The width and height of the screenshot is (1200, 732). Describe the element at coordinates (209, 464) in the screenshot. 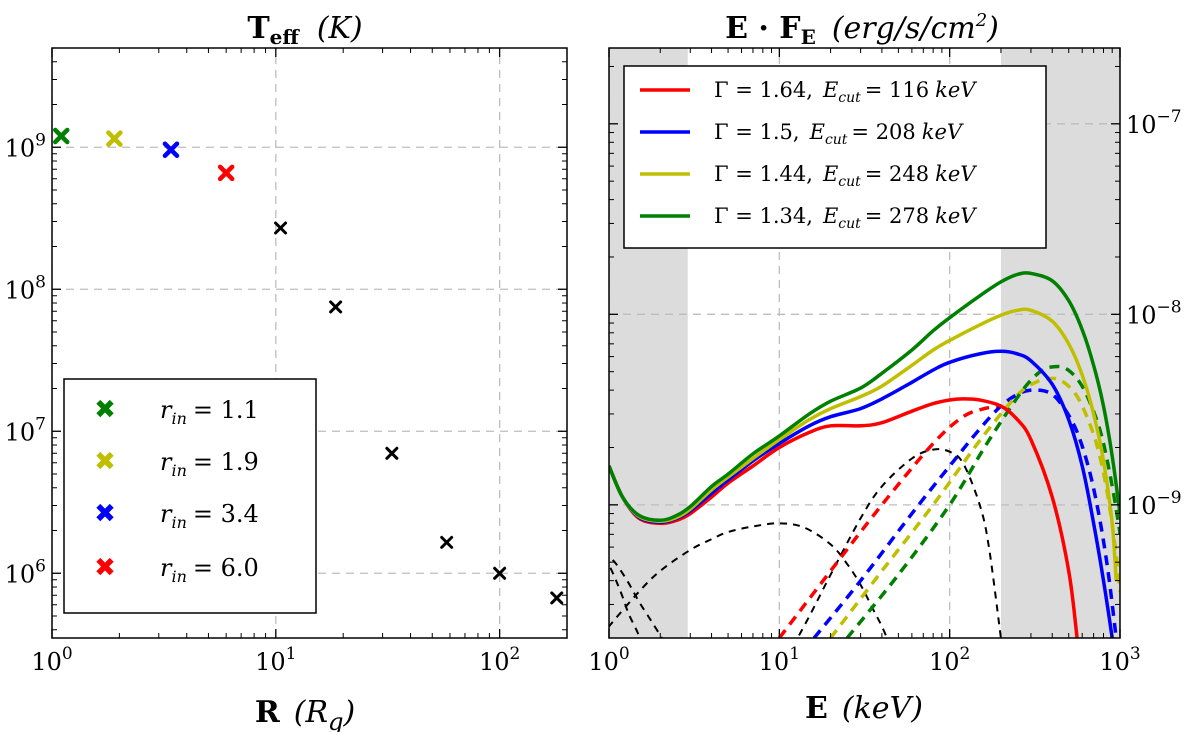

I see `legend-label: rin = 1.9` at that location.